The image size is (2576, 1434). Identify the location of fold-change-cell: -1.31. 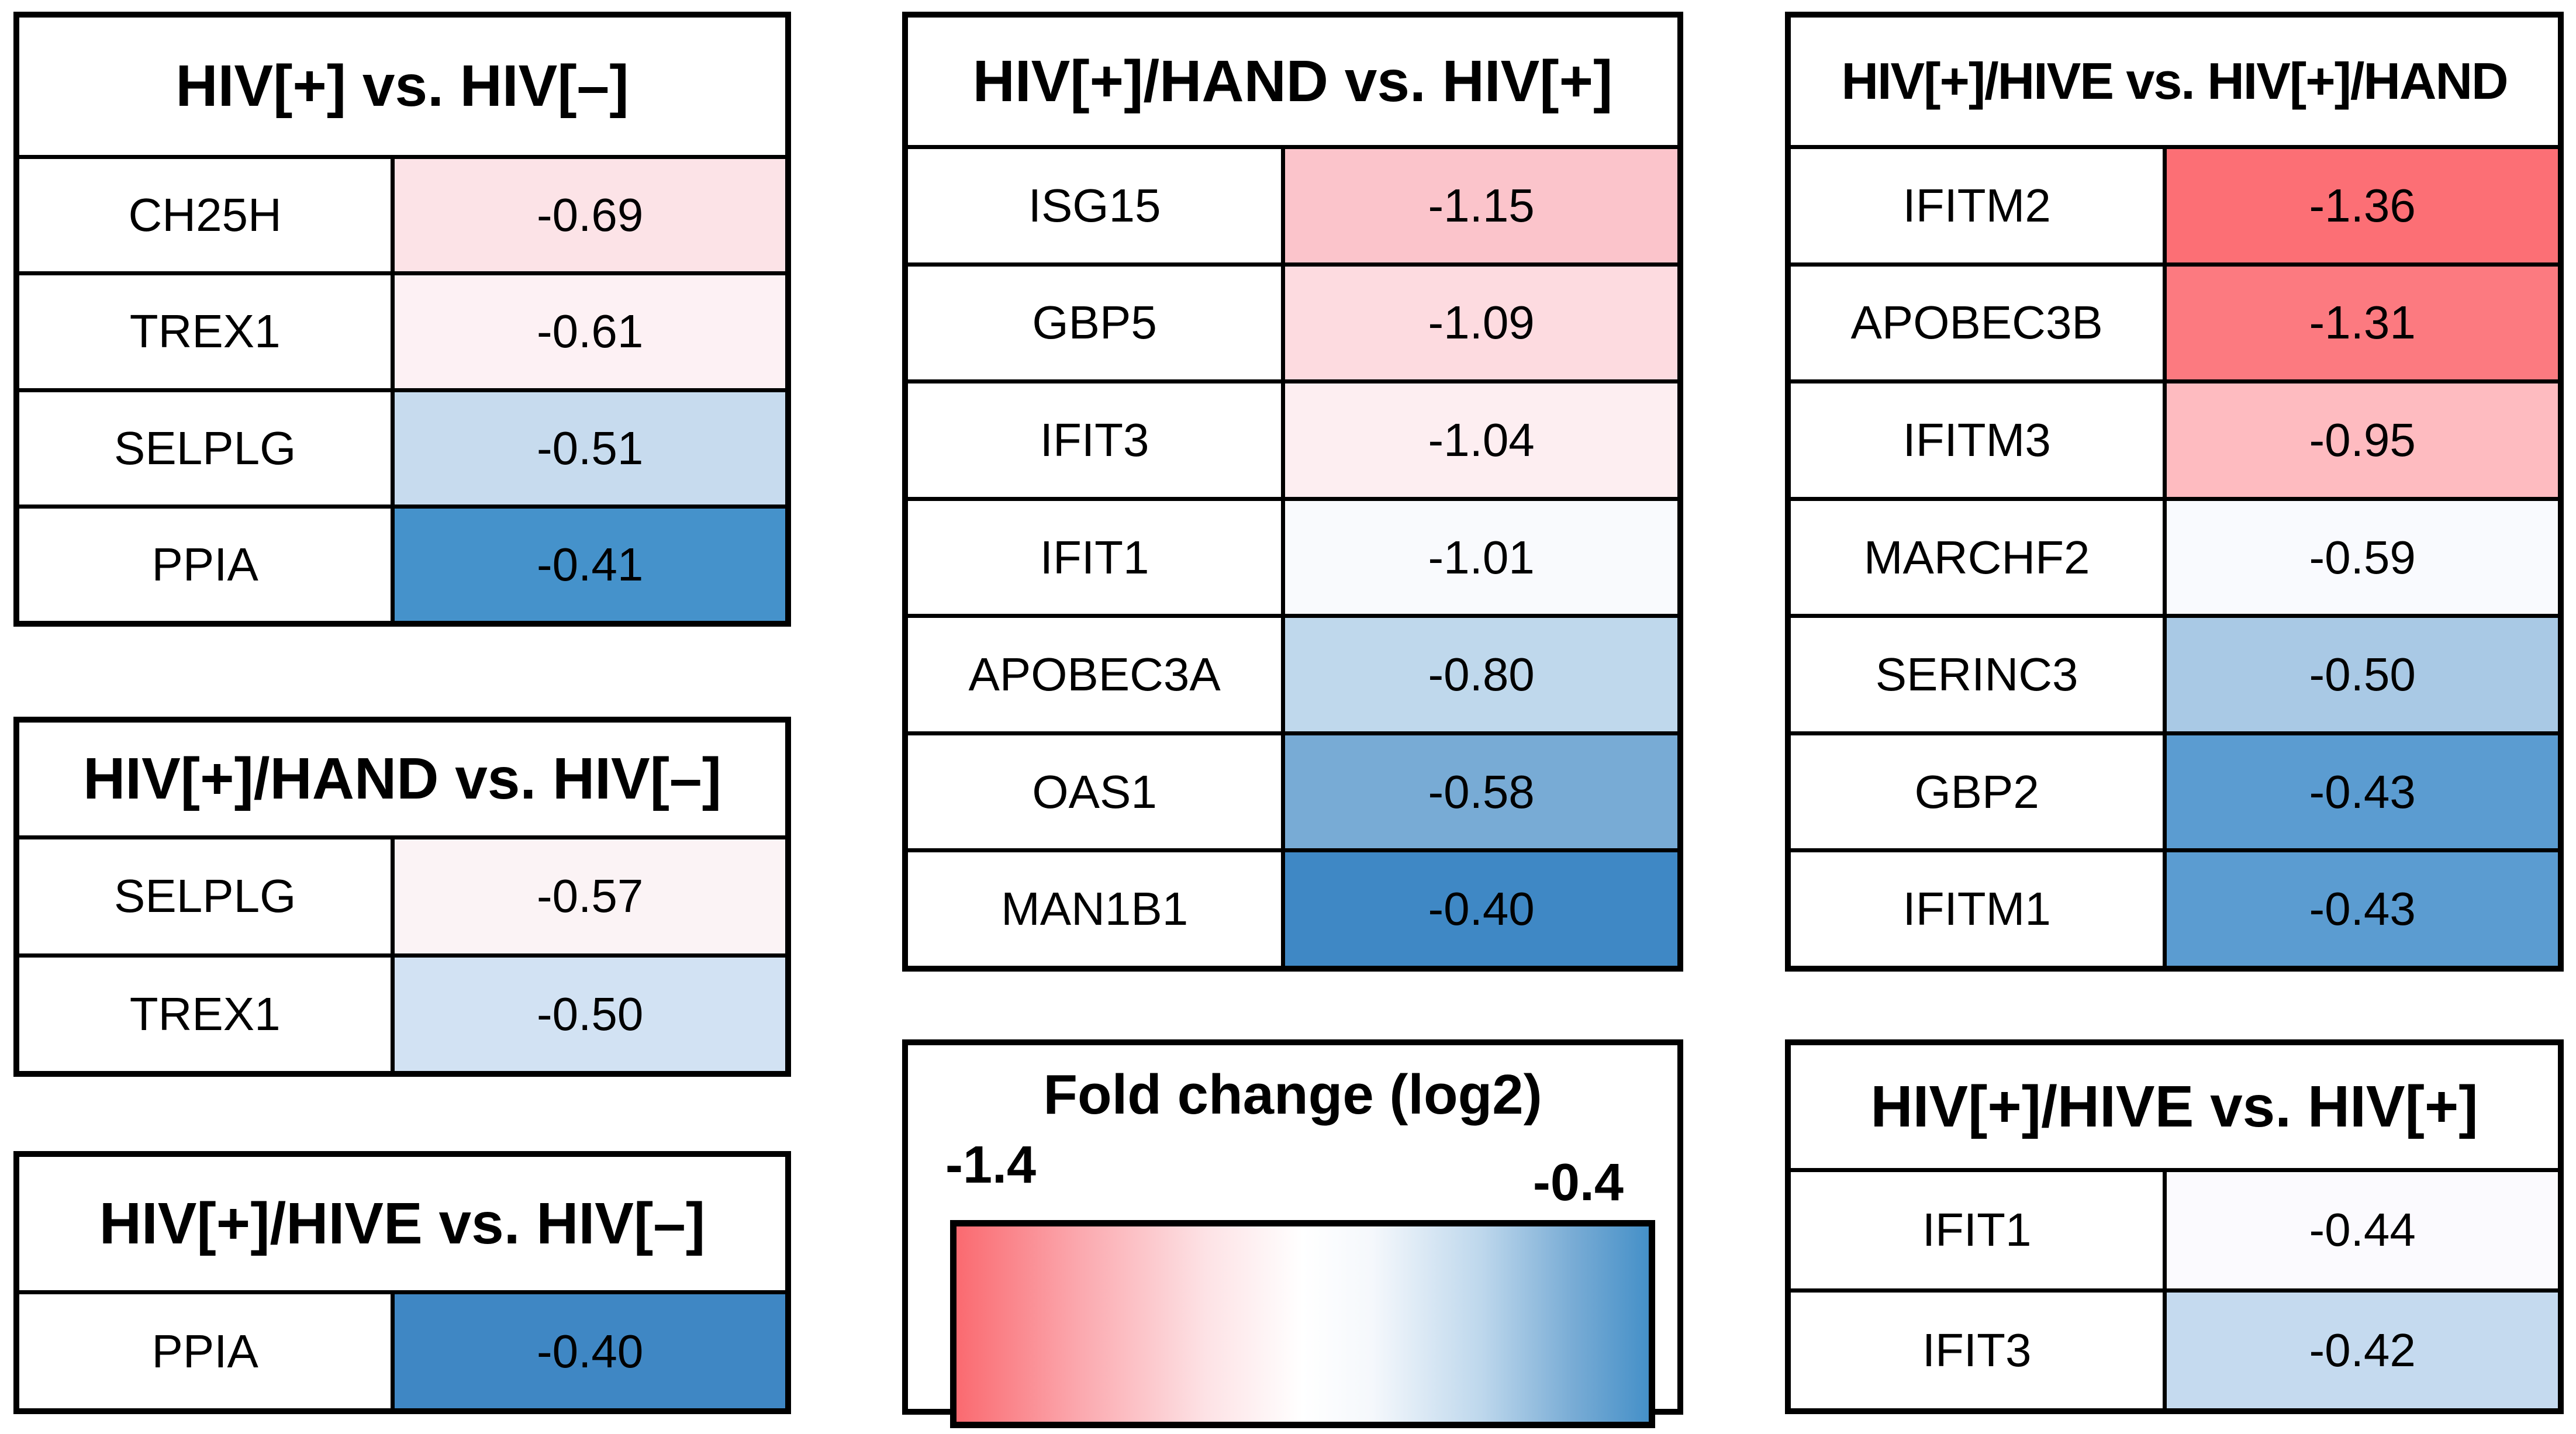
(2362, 323).